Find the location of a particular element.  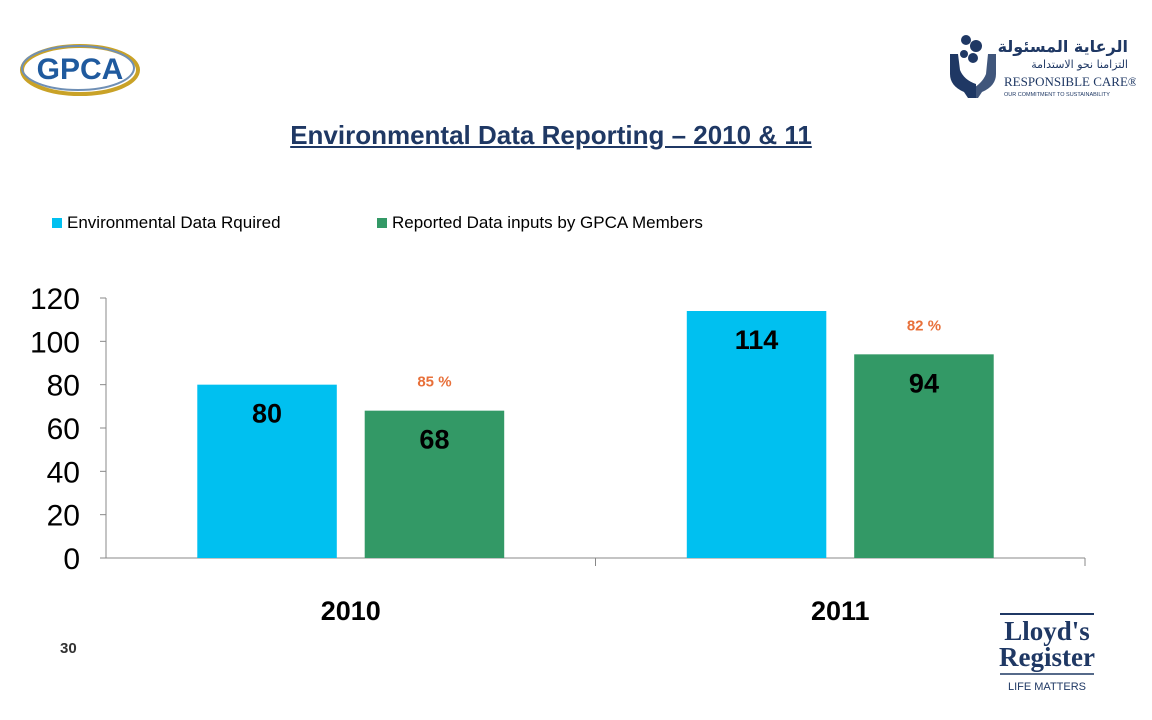

bar-value-label: 114 is located at coordinates (757, 340).